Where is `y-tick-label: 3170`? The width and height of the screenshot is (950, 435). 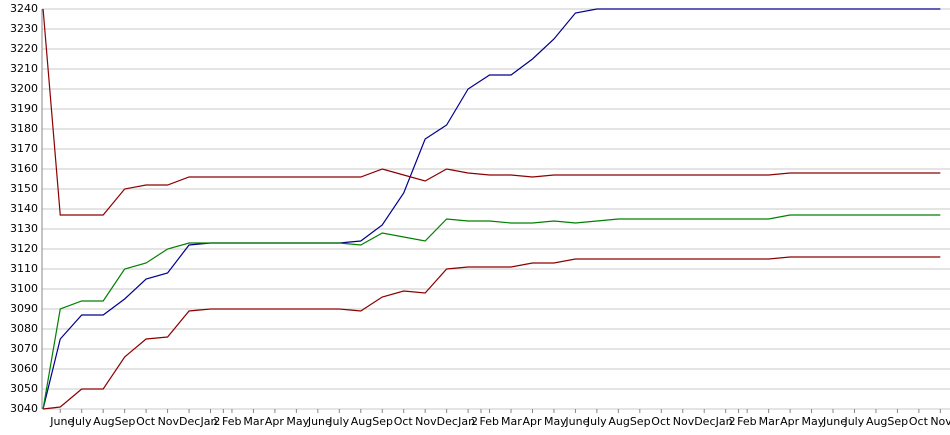
y-tick-label: 3170 is located at coordinates (24, 148).